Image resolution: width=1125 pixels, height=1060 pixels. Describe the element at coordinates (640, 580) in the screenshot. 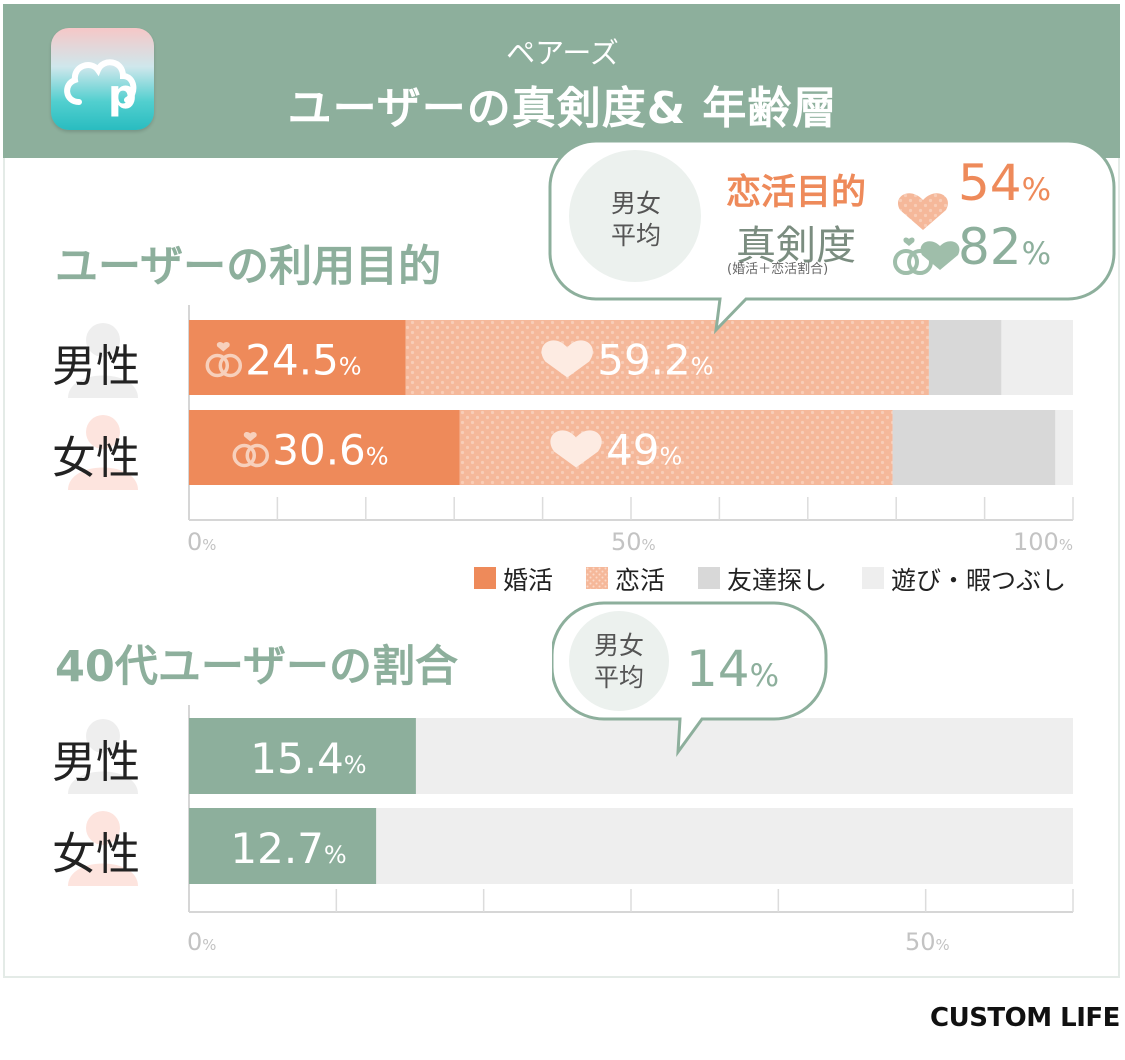

I see `legend-label-renkatsu: 恋活` at that location.